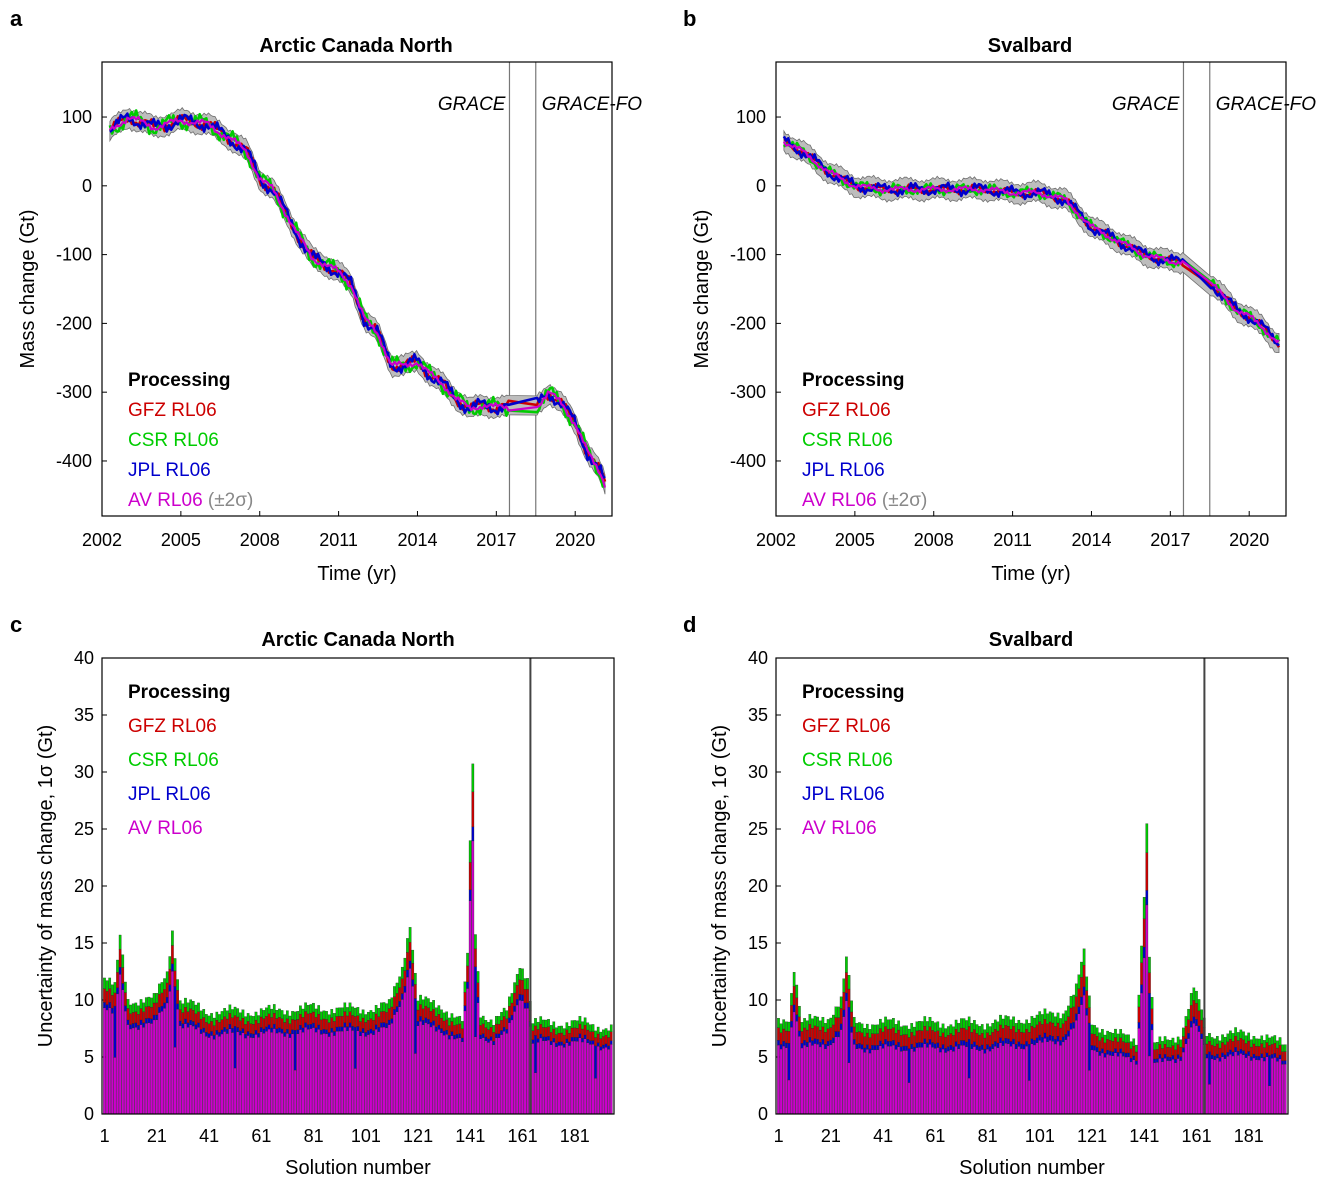  Describe the element at coordinates (988, 1136) in the screenshot. I see `x-tick-label: 81` at that location.